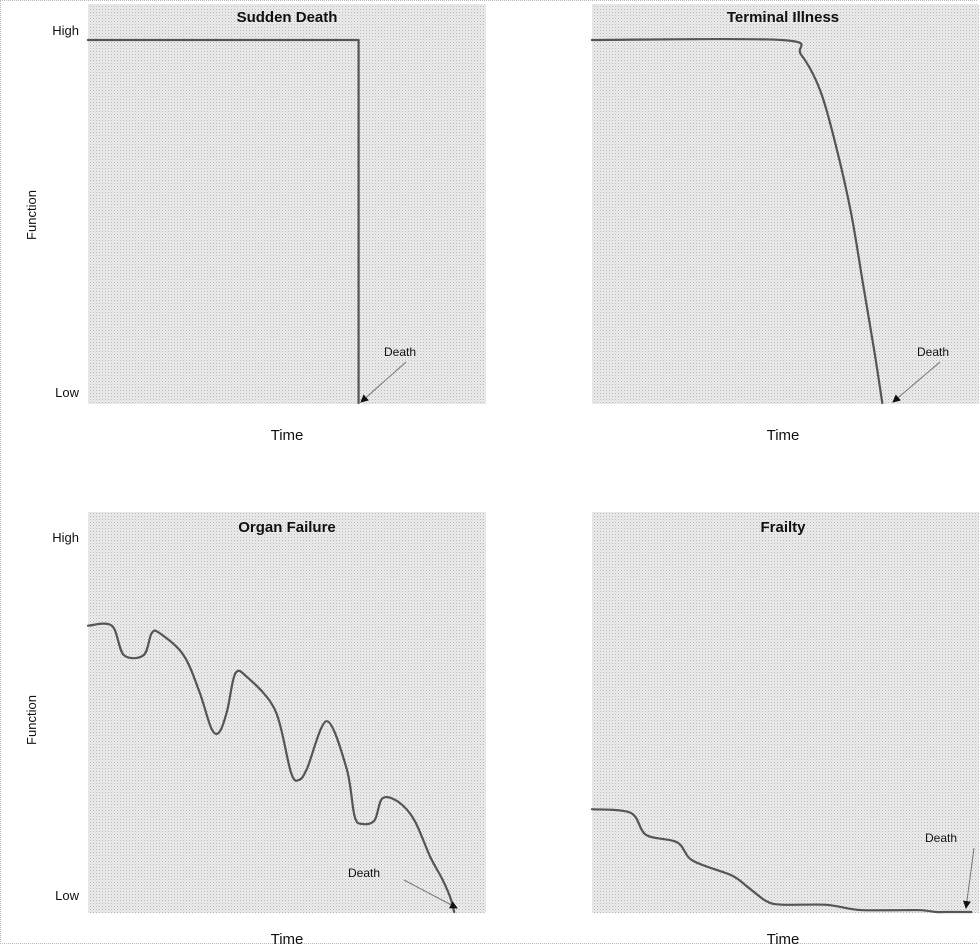 The image size is (979, 950). What do you see at coordinates (783, 17) in the screenshot?
I see `chart-title: Terminal Illness` at bounding box center [783, 17].